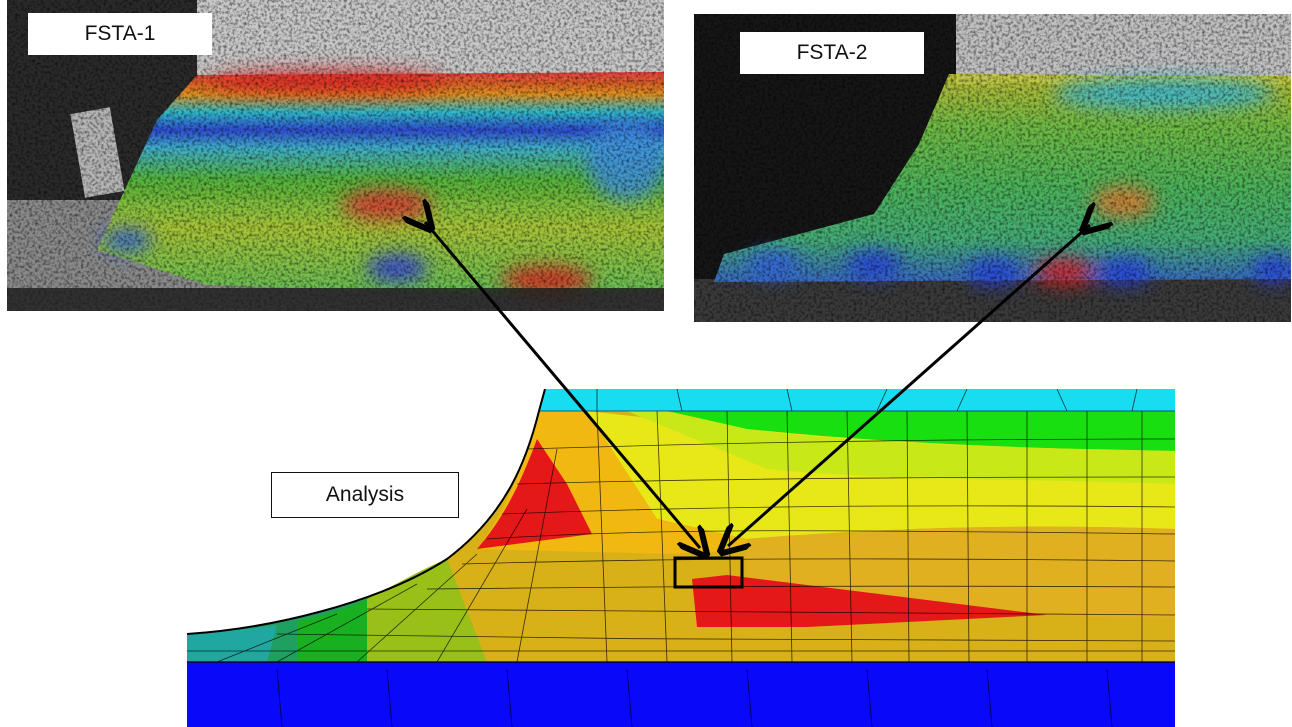 This screenshot has width=1292, height=727. What do you see at coordinates (857, 400) in the screenshot?
I see `fem-top-strip` at bounding box center [857, 400].